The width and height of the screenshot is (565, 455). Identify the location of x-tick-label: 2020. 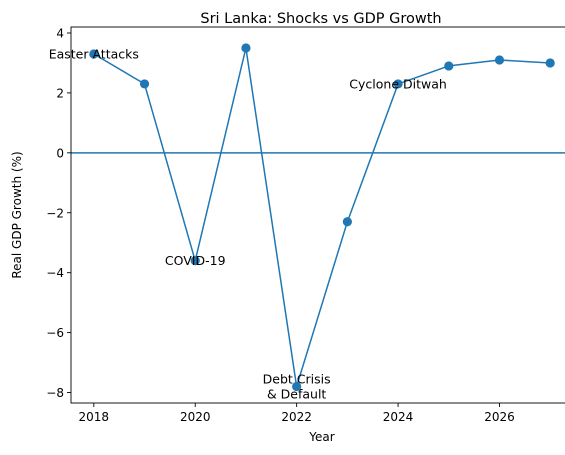
(195, 417).